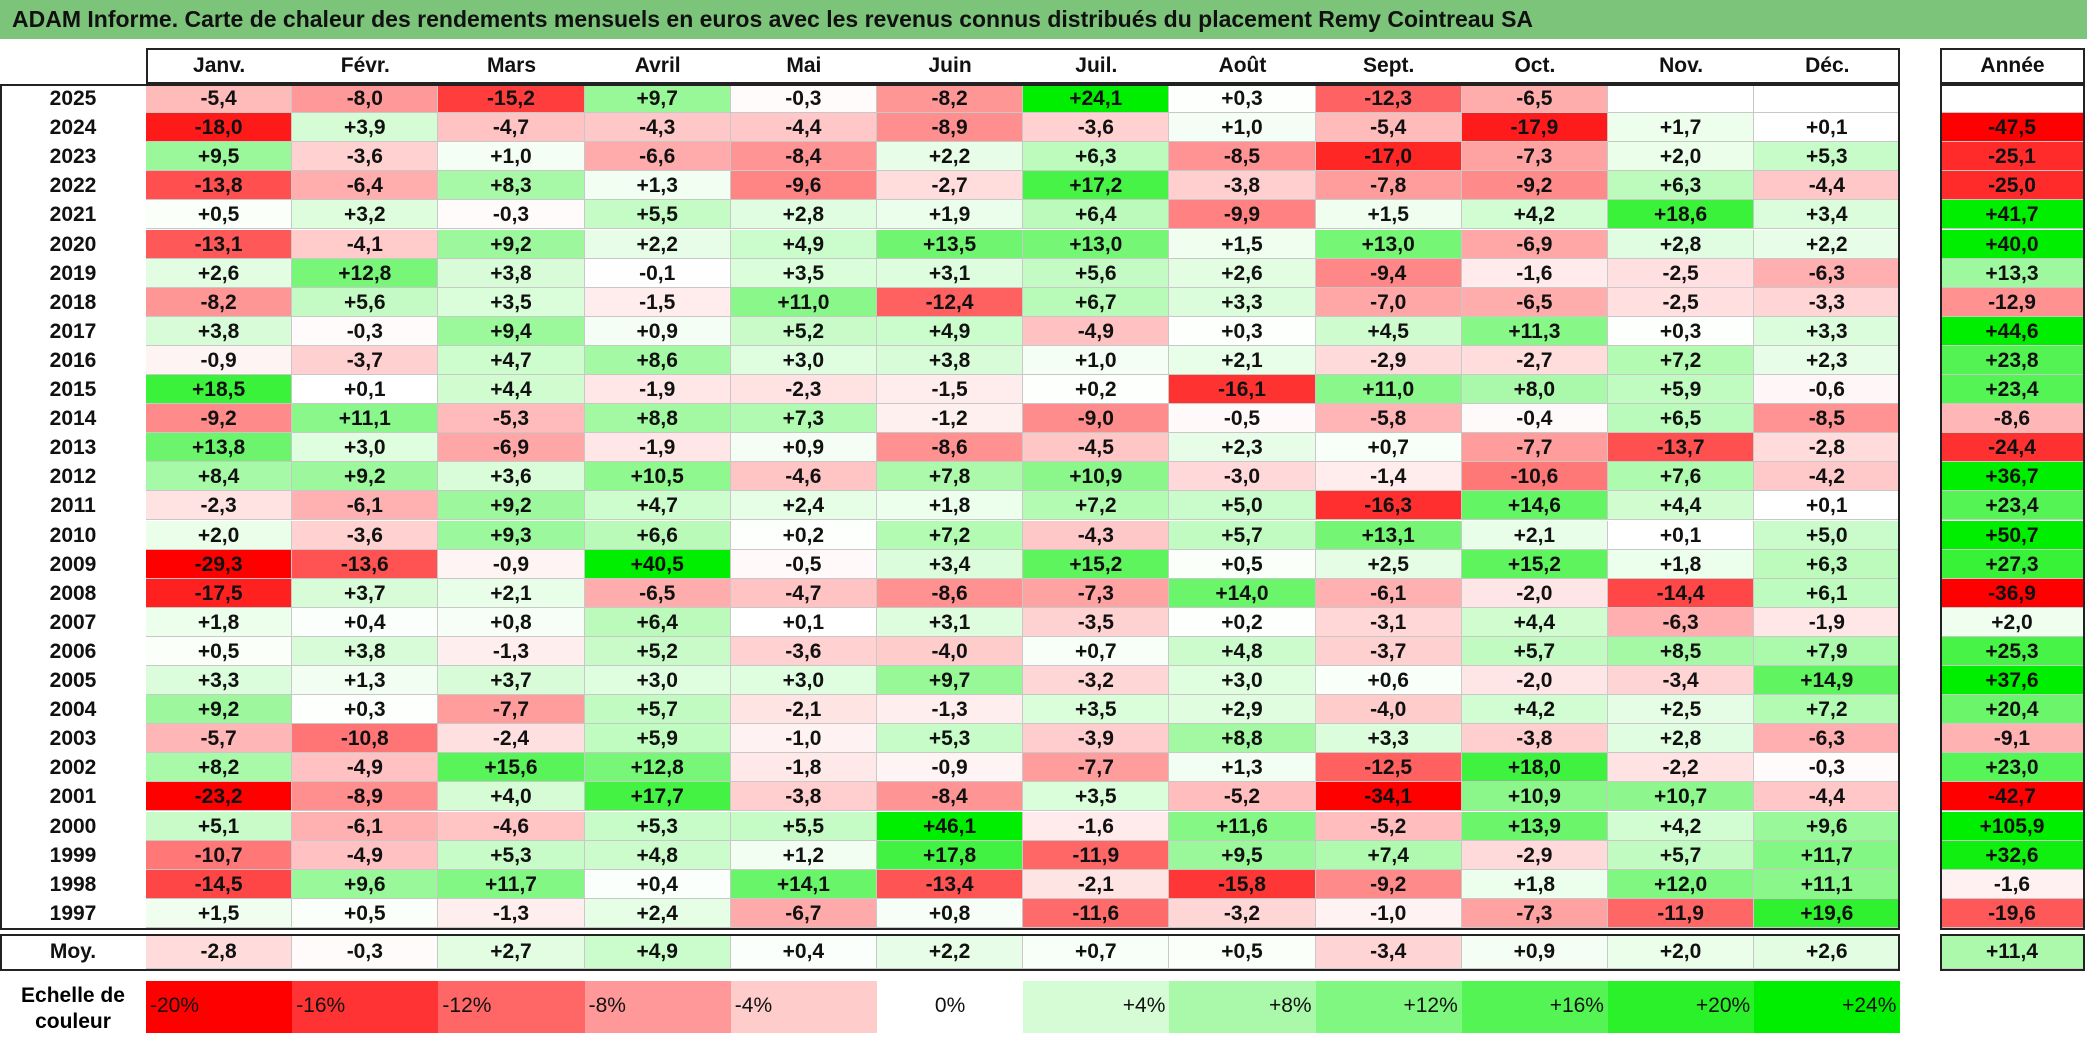 Image resolution: width=2087 pixels, height=1037 pixels. I want to click on heatmap-cell: +3,9, so click(365, 128).